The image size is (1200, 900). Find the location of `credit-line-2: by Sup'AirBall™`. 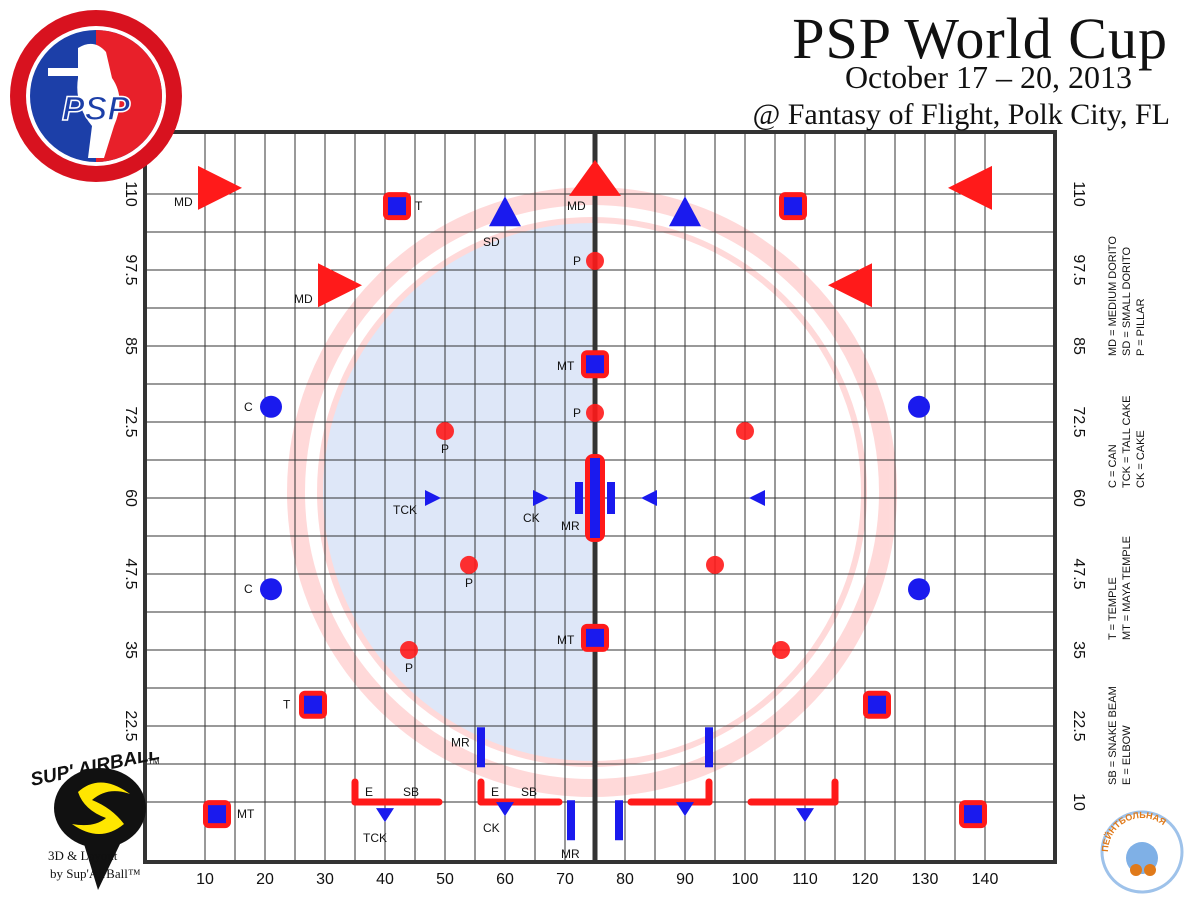

credit-line-2: by Sup'AirBall™ is located at coordinates (95, 873).